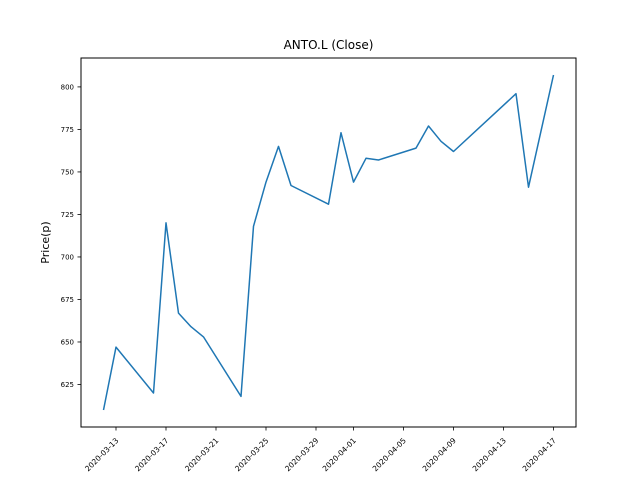 This screenshot has height=480, width=640. What do you see at coordinates (251, 454) in the screenshot?
I see `x-tick-label: 2020-03-25` at bounding box center [251, 454].